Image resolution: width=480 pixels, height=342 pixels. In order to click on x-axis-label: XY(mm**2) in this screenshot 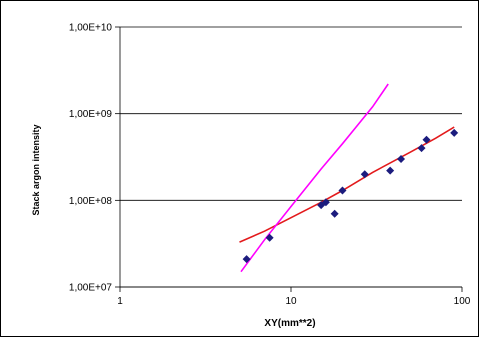, I will do `click(289, 323)`.